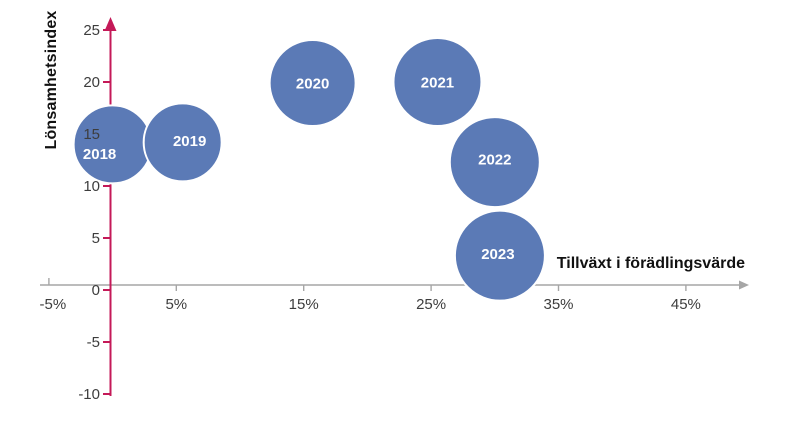  I want to click on bubble-label-2018: 2018, so click(99, 154).